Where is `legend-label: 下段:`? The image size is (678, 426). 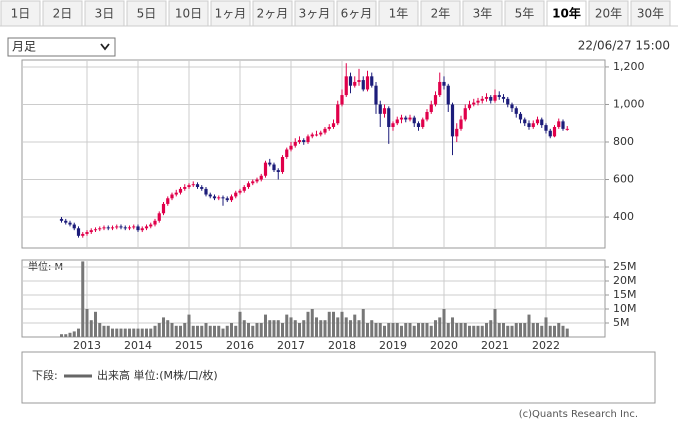 legend-label: 下段: is located at coordinates (45, 375).